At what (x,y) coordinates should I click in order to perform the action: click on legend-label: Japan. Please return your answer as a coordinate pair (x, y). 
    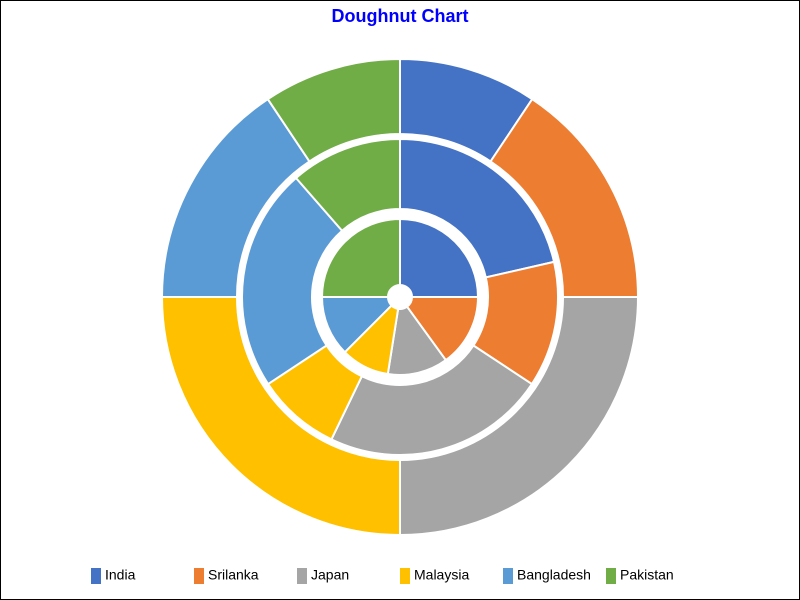
    Looking at the image, I should click on (330, 575).